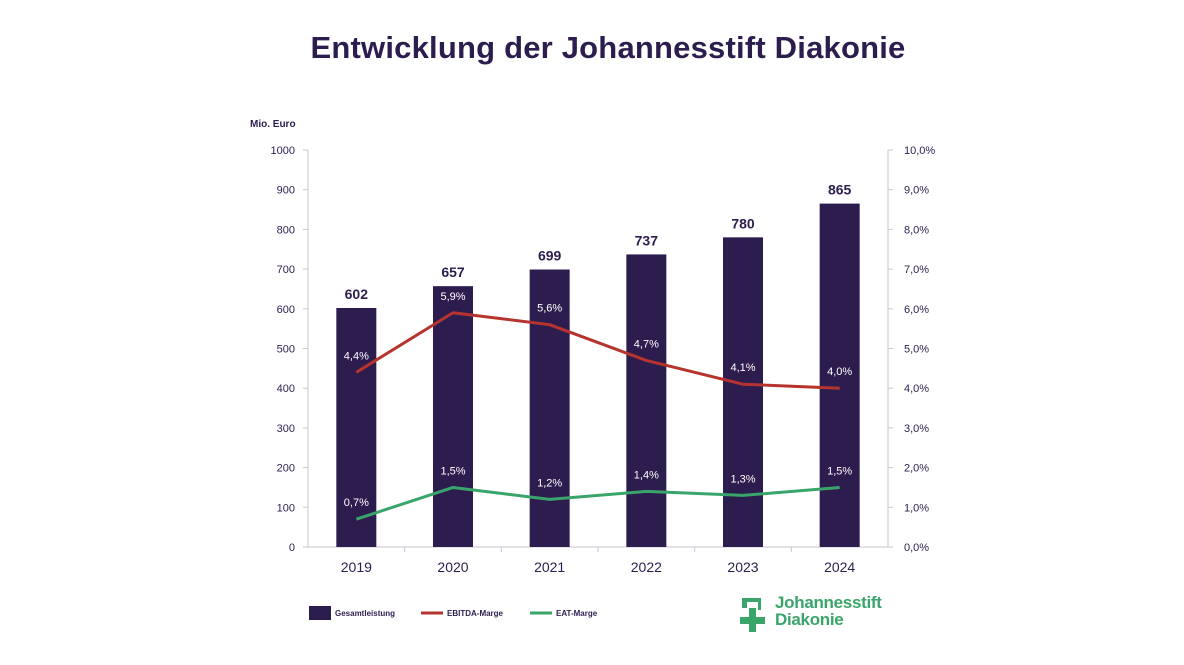 The image size is (1184, 665). What do you see at coordinates (292, 548) in the screenshot?
I see `left-tick-label: 0` at bounding box center [292, 548].